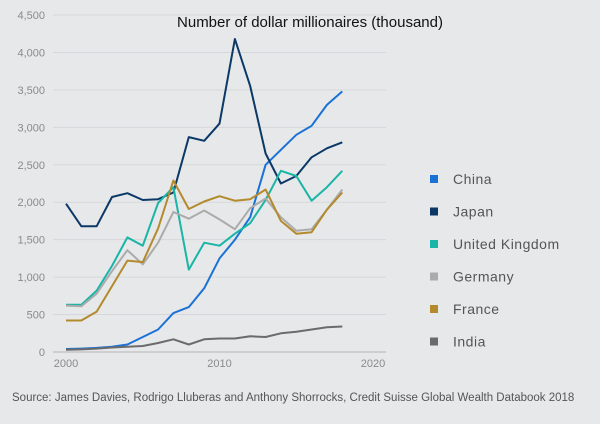 This screenshot has height=424, width=600. I want to click on y-tick-label: 4,000, so click(31, 53).